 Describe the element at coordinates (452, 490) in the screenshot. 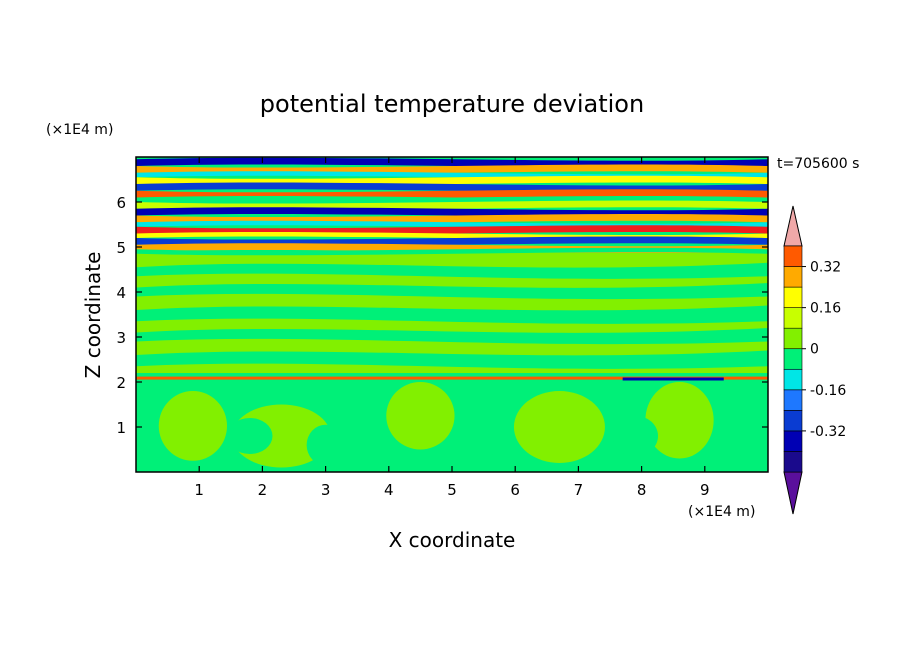

I see `x-tick-label: 5` at that location.